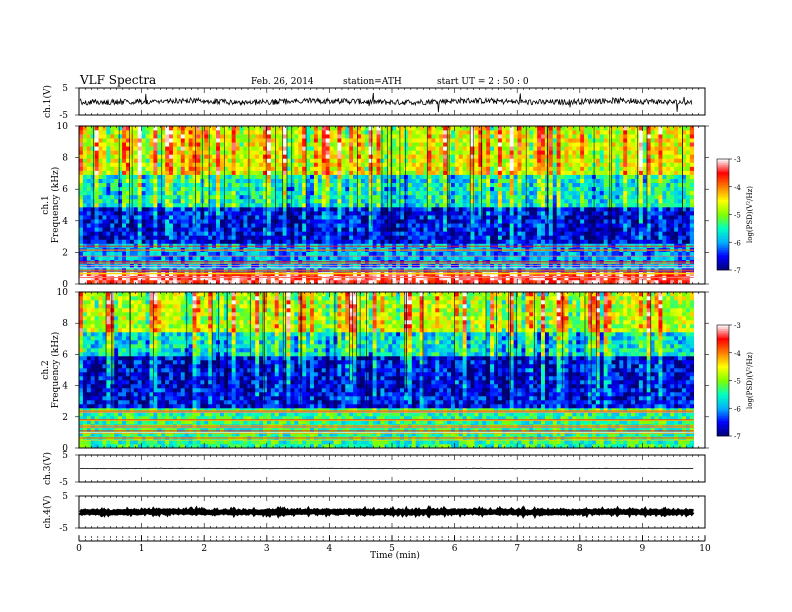  I want to click on station-label: station=ATH, so click(372, 82).